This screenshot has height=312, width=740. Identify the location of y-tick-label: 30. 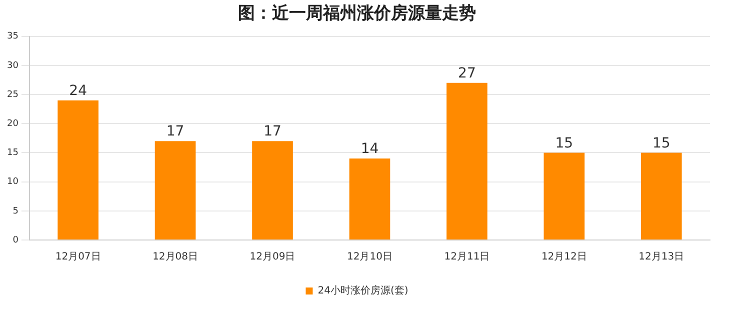
(13, 65).